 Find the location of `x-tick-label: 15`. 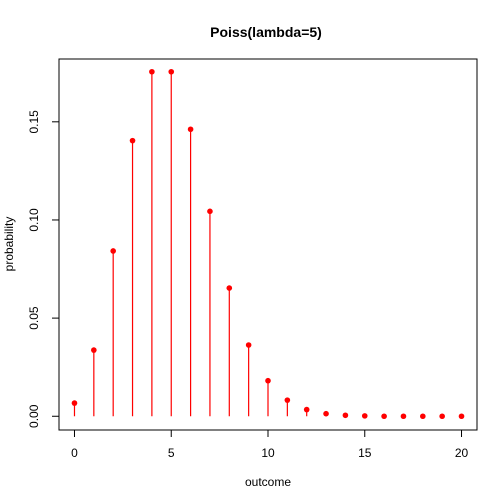

x-tick-label: 15 is located at coordinates (365, 453).